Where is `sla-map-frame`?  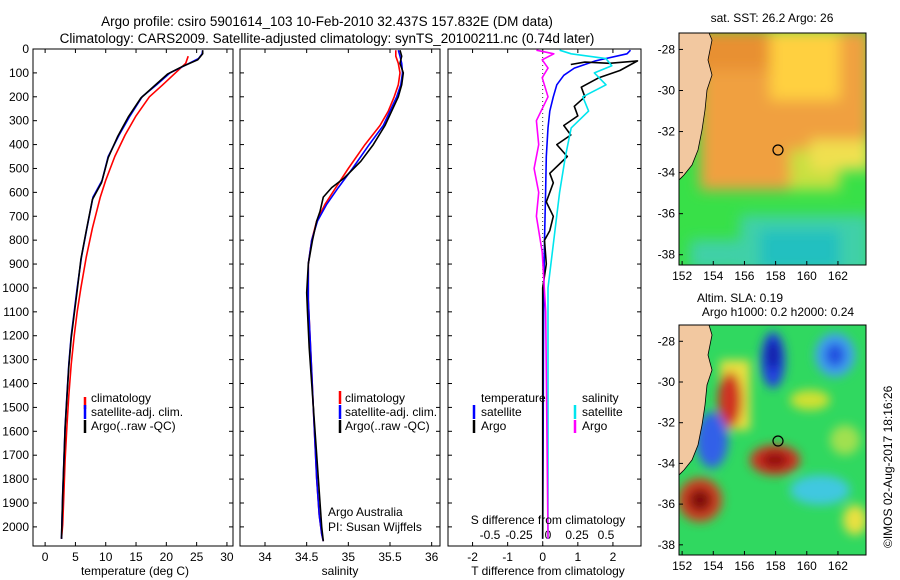 sla-map-frame is located at coordinates (772, 440).